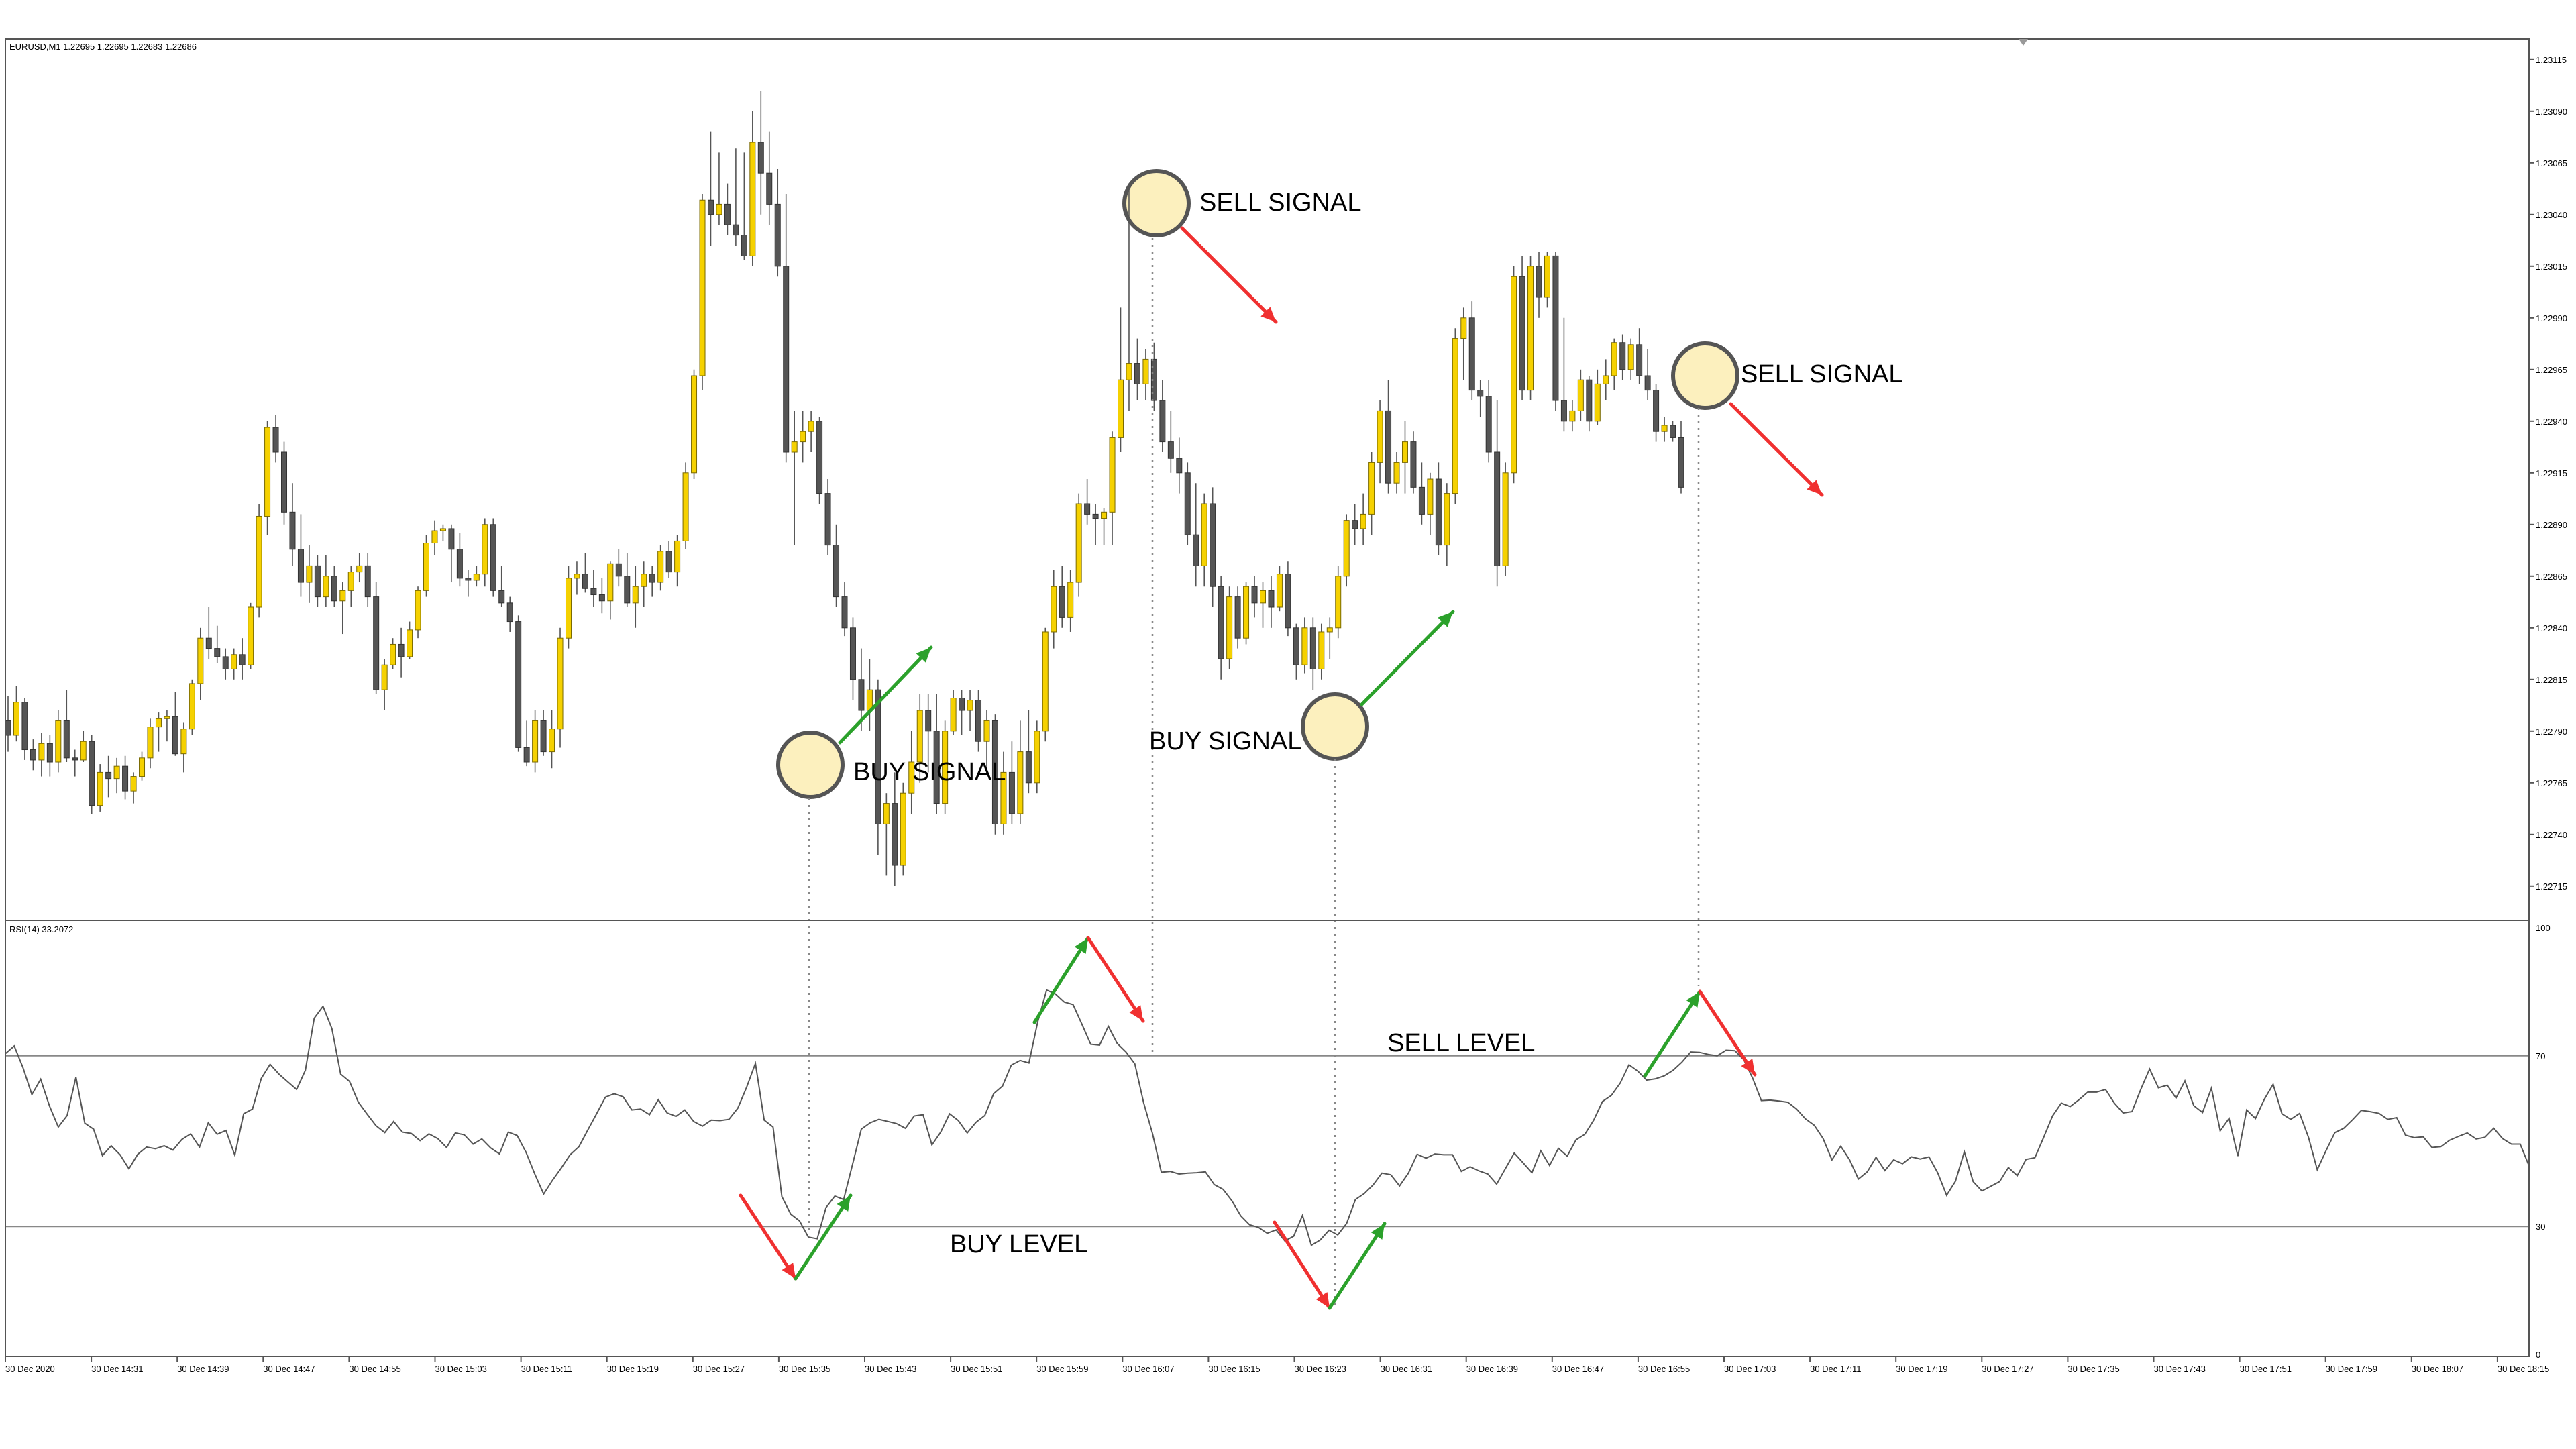 This screenshot has height=1449, width=2576. What do you see at coordinates (1921, 1369) in the screenshot?
I see `time-tick-label: 30 Dec 17:19` at bounding box center [1921, 1369].